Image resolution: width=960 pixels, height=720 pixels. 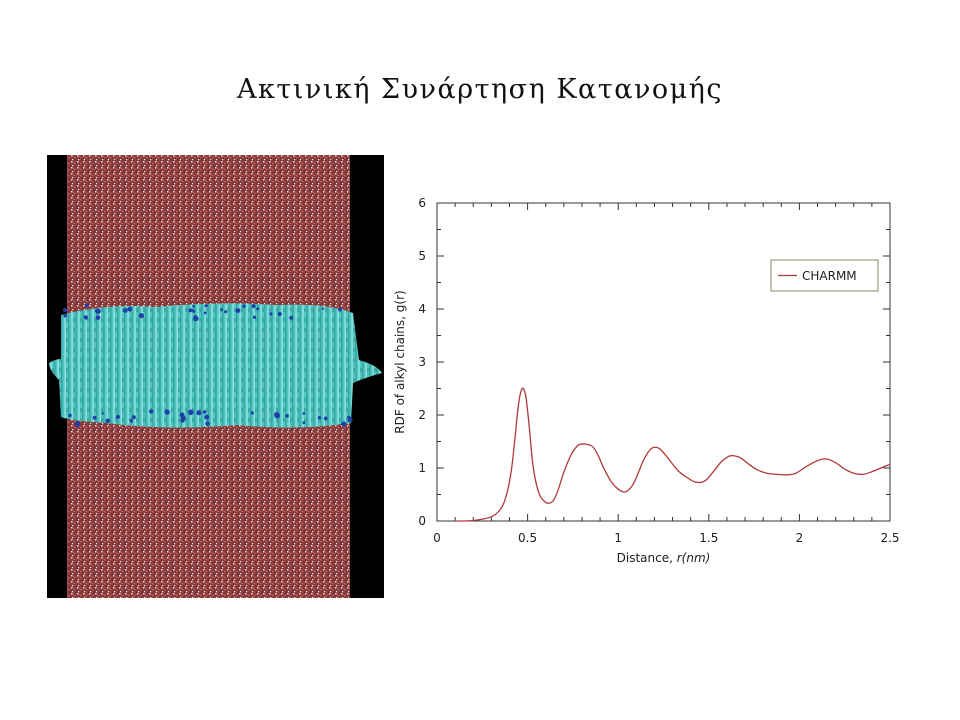 What do you see at coordinates (647, 558) in the screenshot?
I see `x-axis-label-prefix: Distance,` at bounding box center [647, 558].